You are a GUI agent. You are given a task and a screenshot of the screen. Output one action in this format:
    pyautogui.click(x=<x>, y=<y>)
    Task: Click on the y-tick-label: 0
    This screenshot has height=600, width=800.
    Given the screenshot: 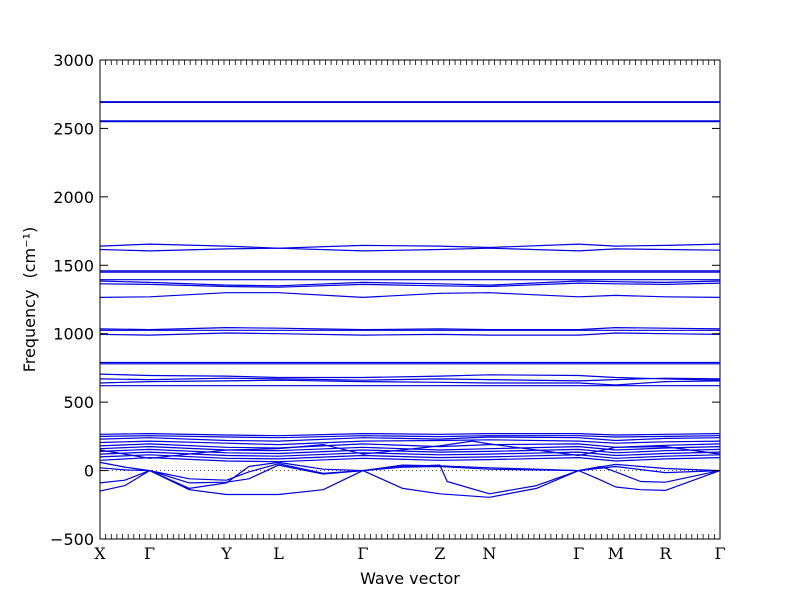 What is the action you would take?
    pyautogui.click(x=89, y=471)
    